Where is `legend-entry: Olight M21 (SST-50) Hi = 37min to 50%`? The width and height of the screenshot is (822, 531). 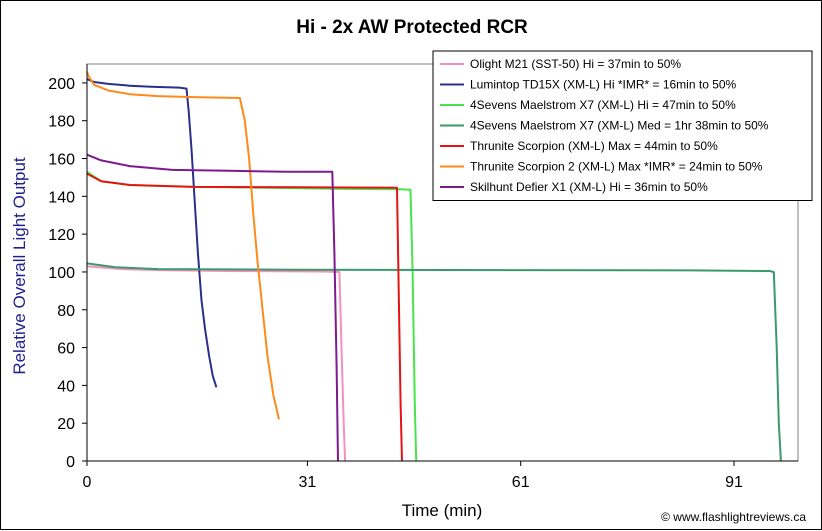 legend-entry: Olight M21 (SST-50) Hi = 37min to 50% is located at coordinates (575, 64).